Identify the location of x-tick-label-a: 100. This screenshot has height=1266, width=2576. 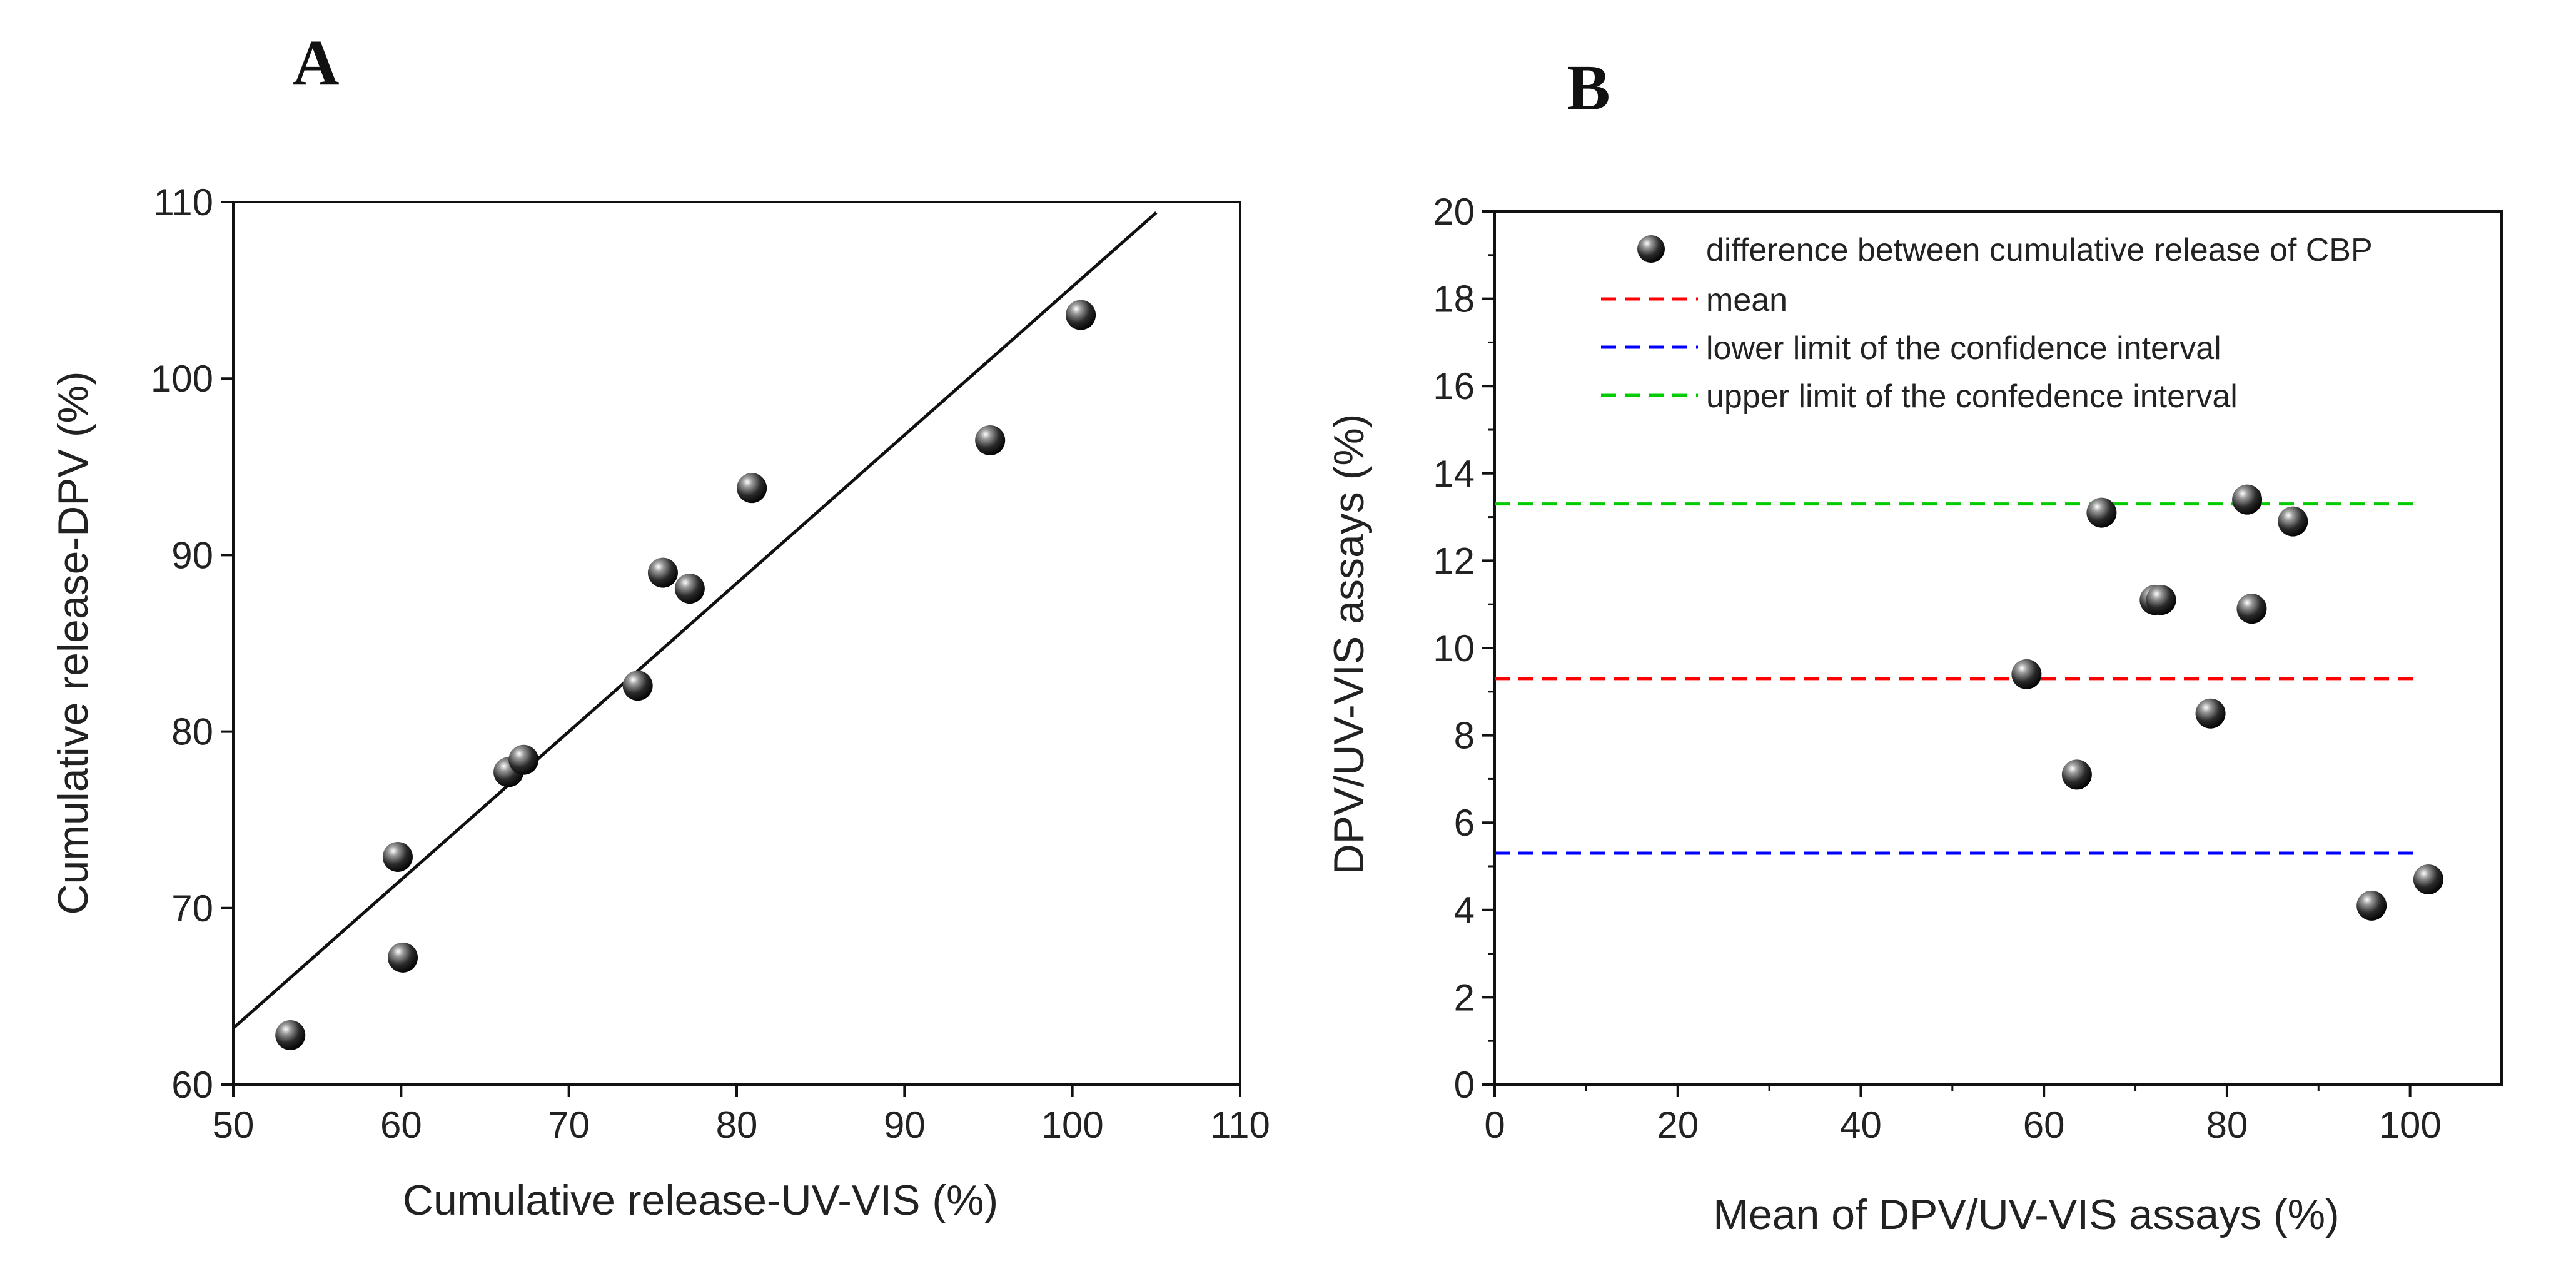
(1072, 1125).